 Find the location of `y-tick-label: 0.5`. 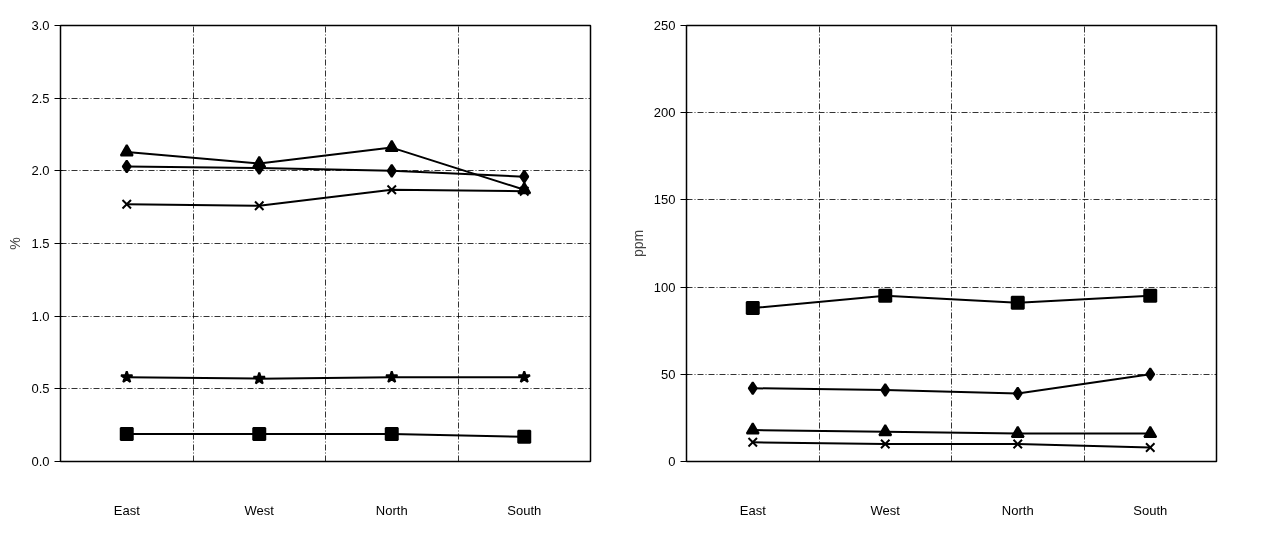

y-tick-label: 0.5 is located at coordinates (40, 389).